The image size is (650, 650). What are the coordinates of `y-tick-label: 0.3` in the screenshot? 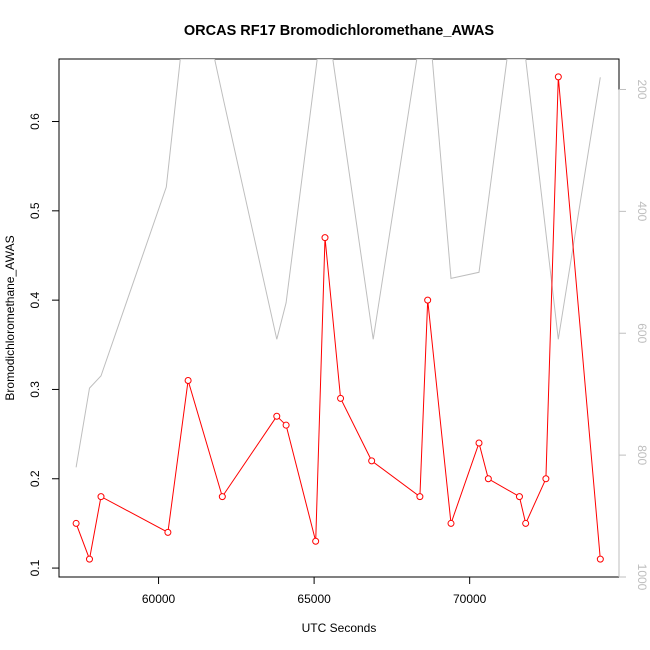 It's located at (35, 389).